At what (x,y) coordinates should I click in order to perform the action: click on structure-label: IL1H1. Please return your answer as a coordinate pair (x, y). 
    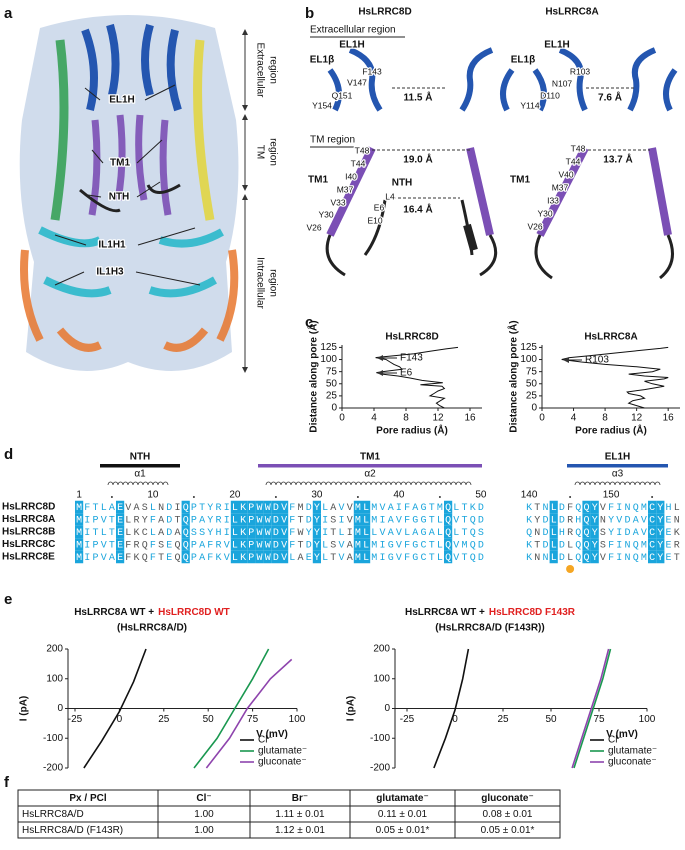
    Looking at the image, I should click on (112, 245).